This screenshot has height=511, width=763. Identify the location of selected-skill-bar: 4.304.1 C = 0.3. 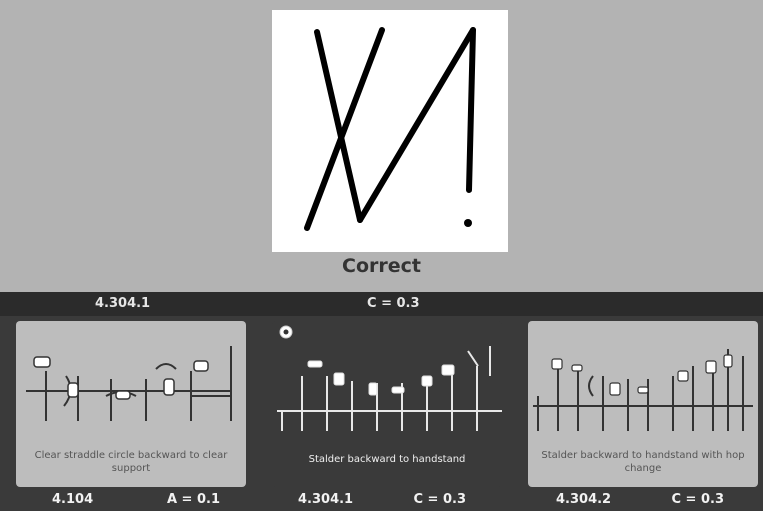
(381, 304).